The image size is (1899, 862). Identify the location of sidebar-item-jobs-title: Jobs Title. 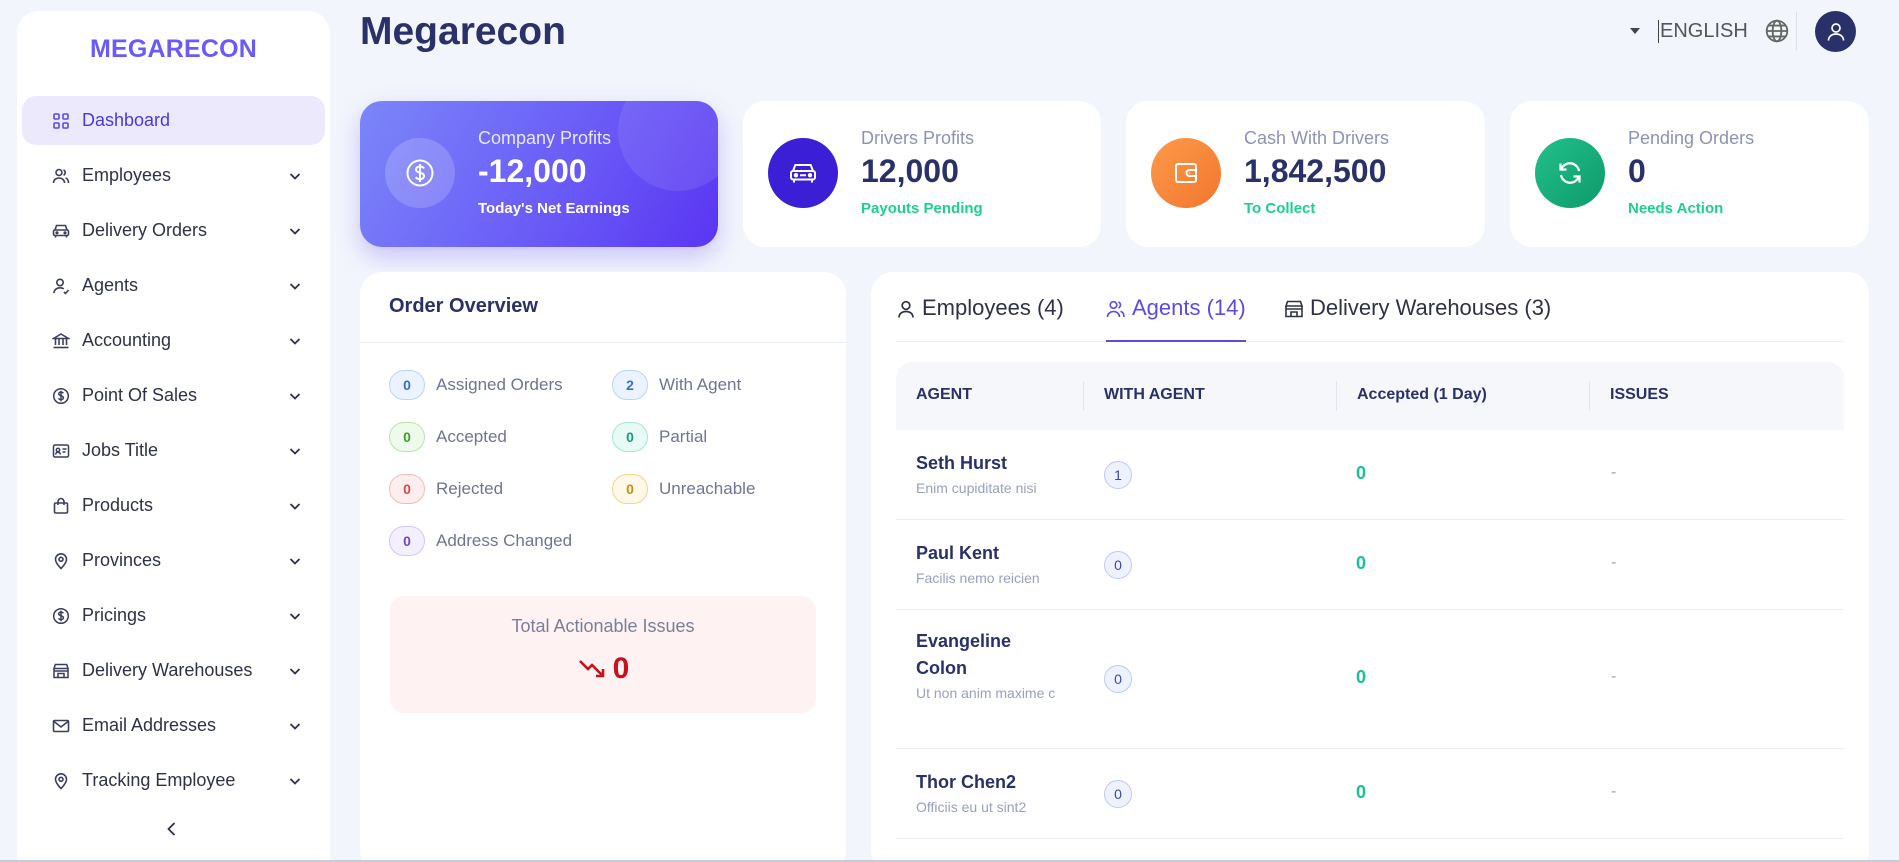
(173, 450).